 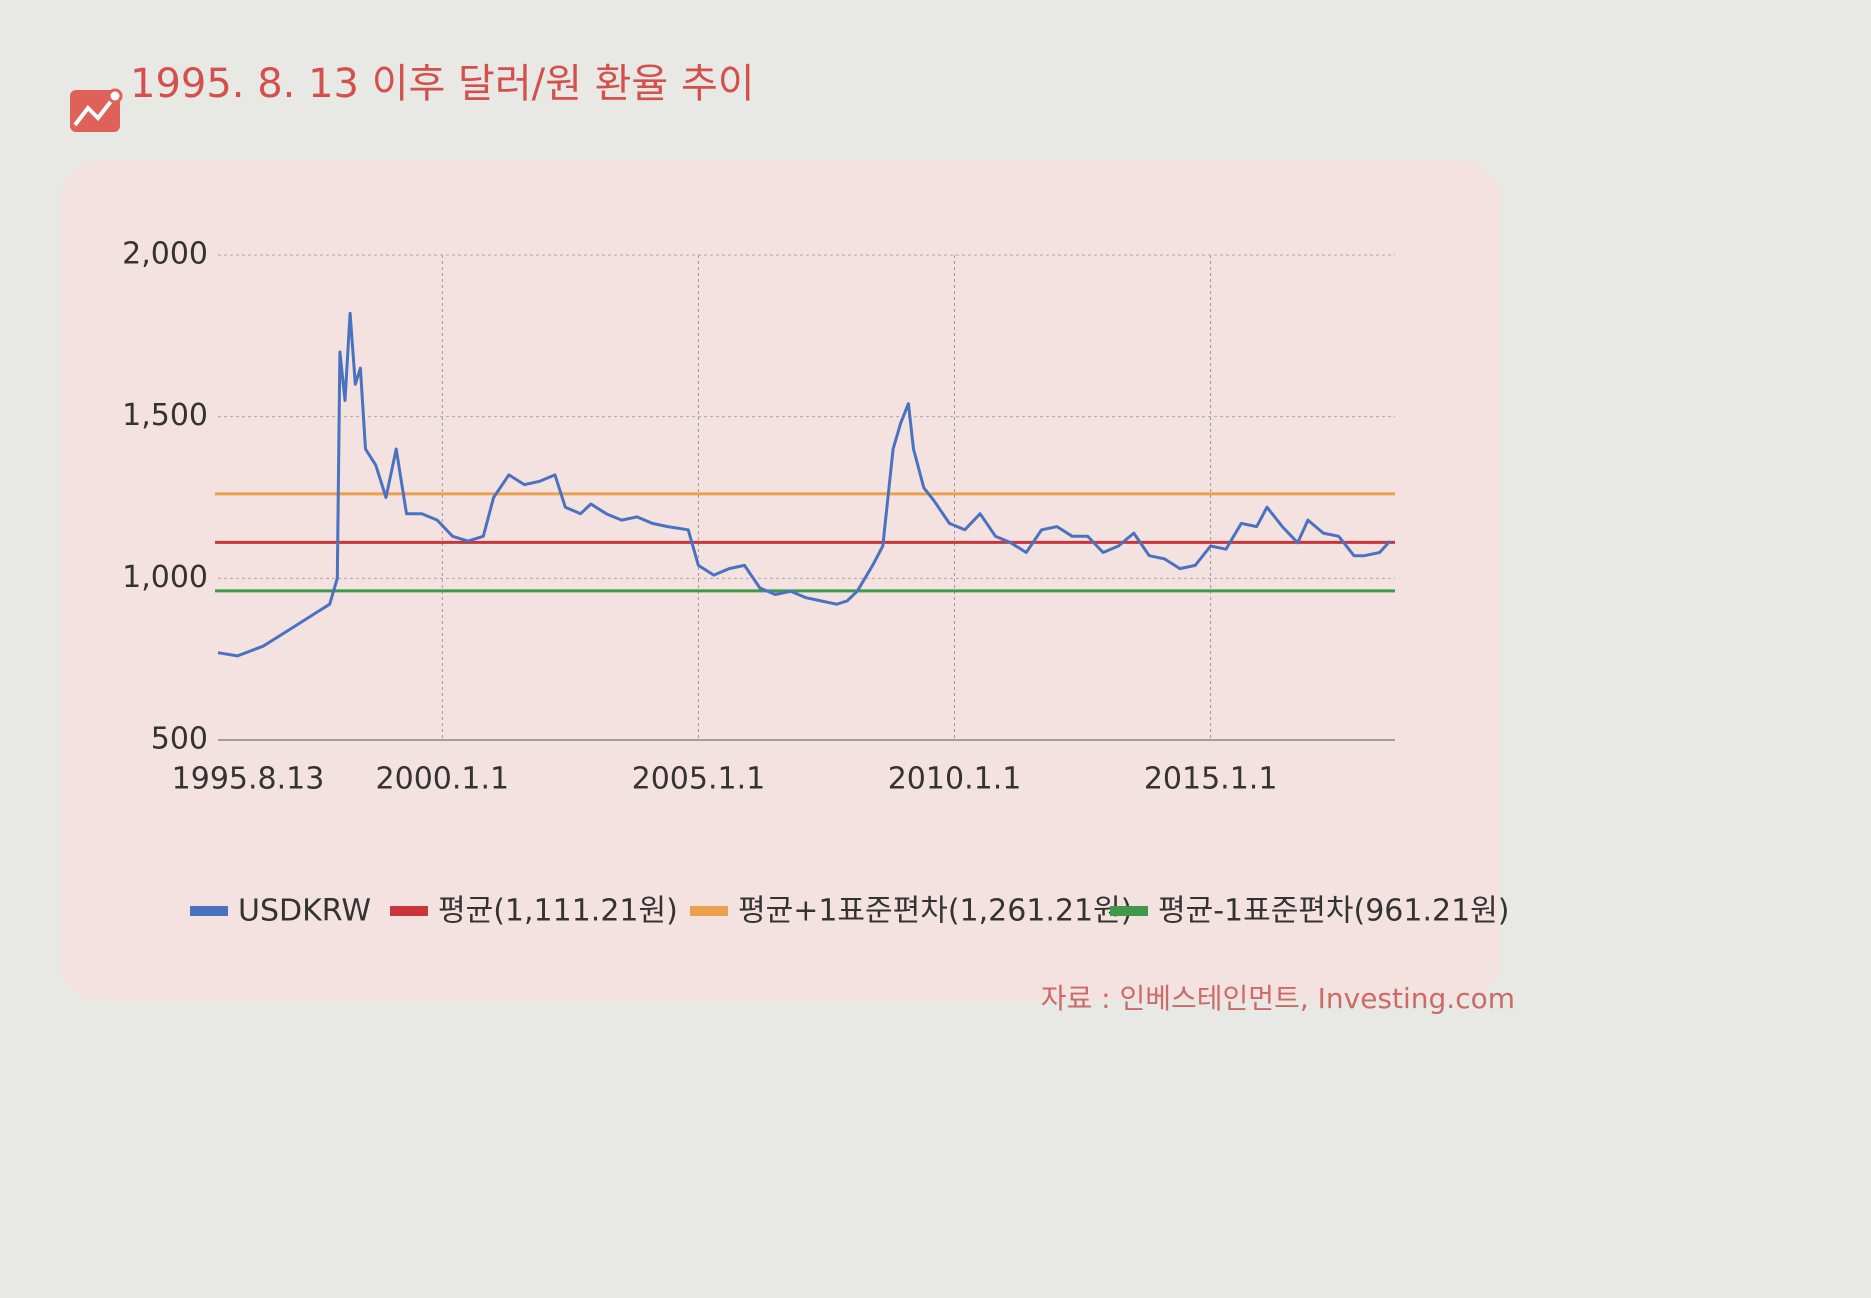 I want to click on y-tick-label: 1,500, so click(x=165, y=415).